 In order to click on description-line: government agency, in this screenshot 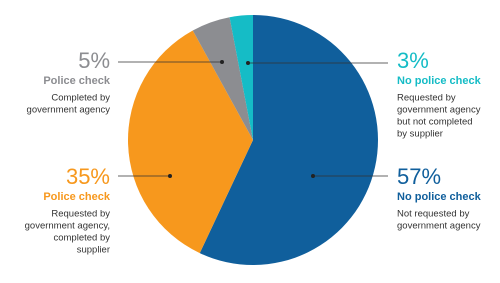, I will do `click(67, 226)`.